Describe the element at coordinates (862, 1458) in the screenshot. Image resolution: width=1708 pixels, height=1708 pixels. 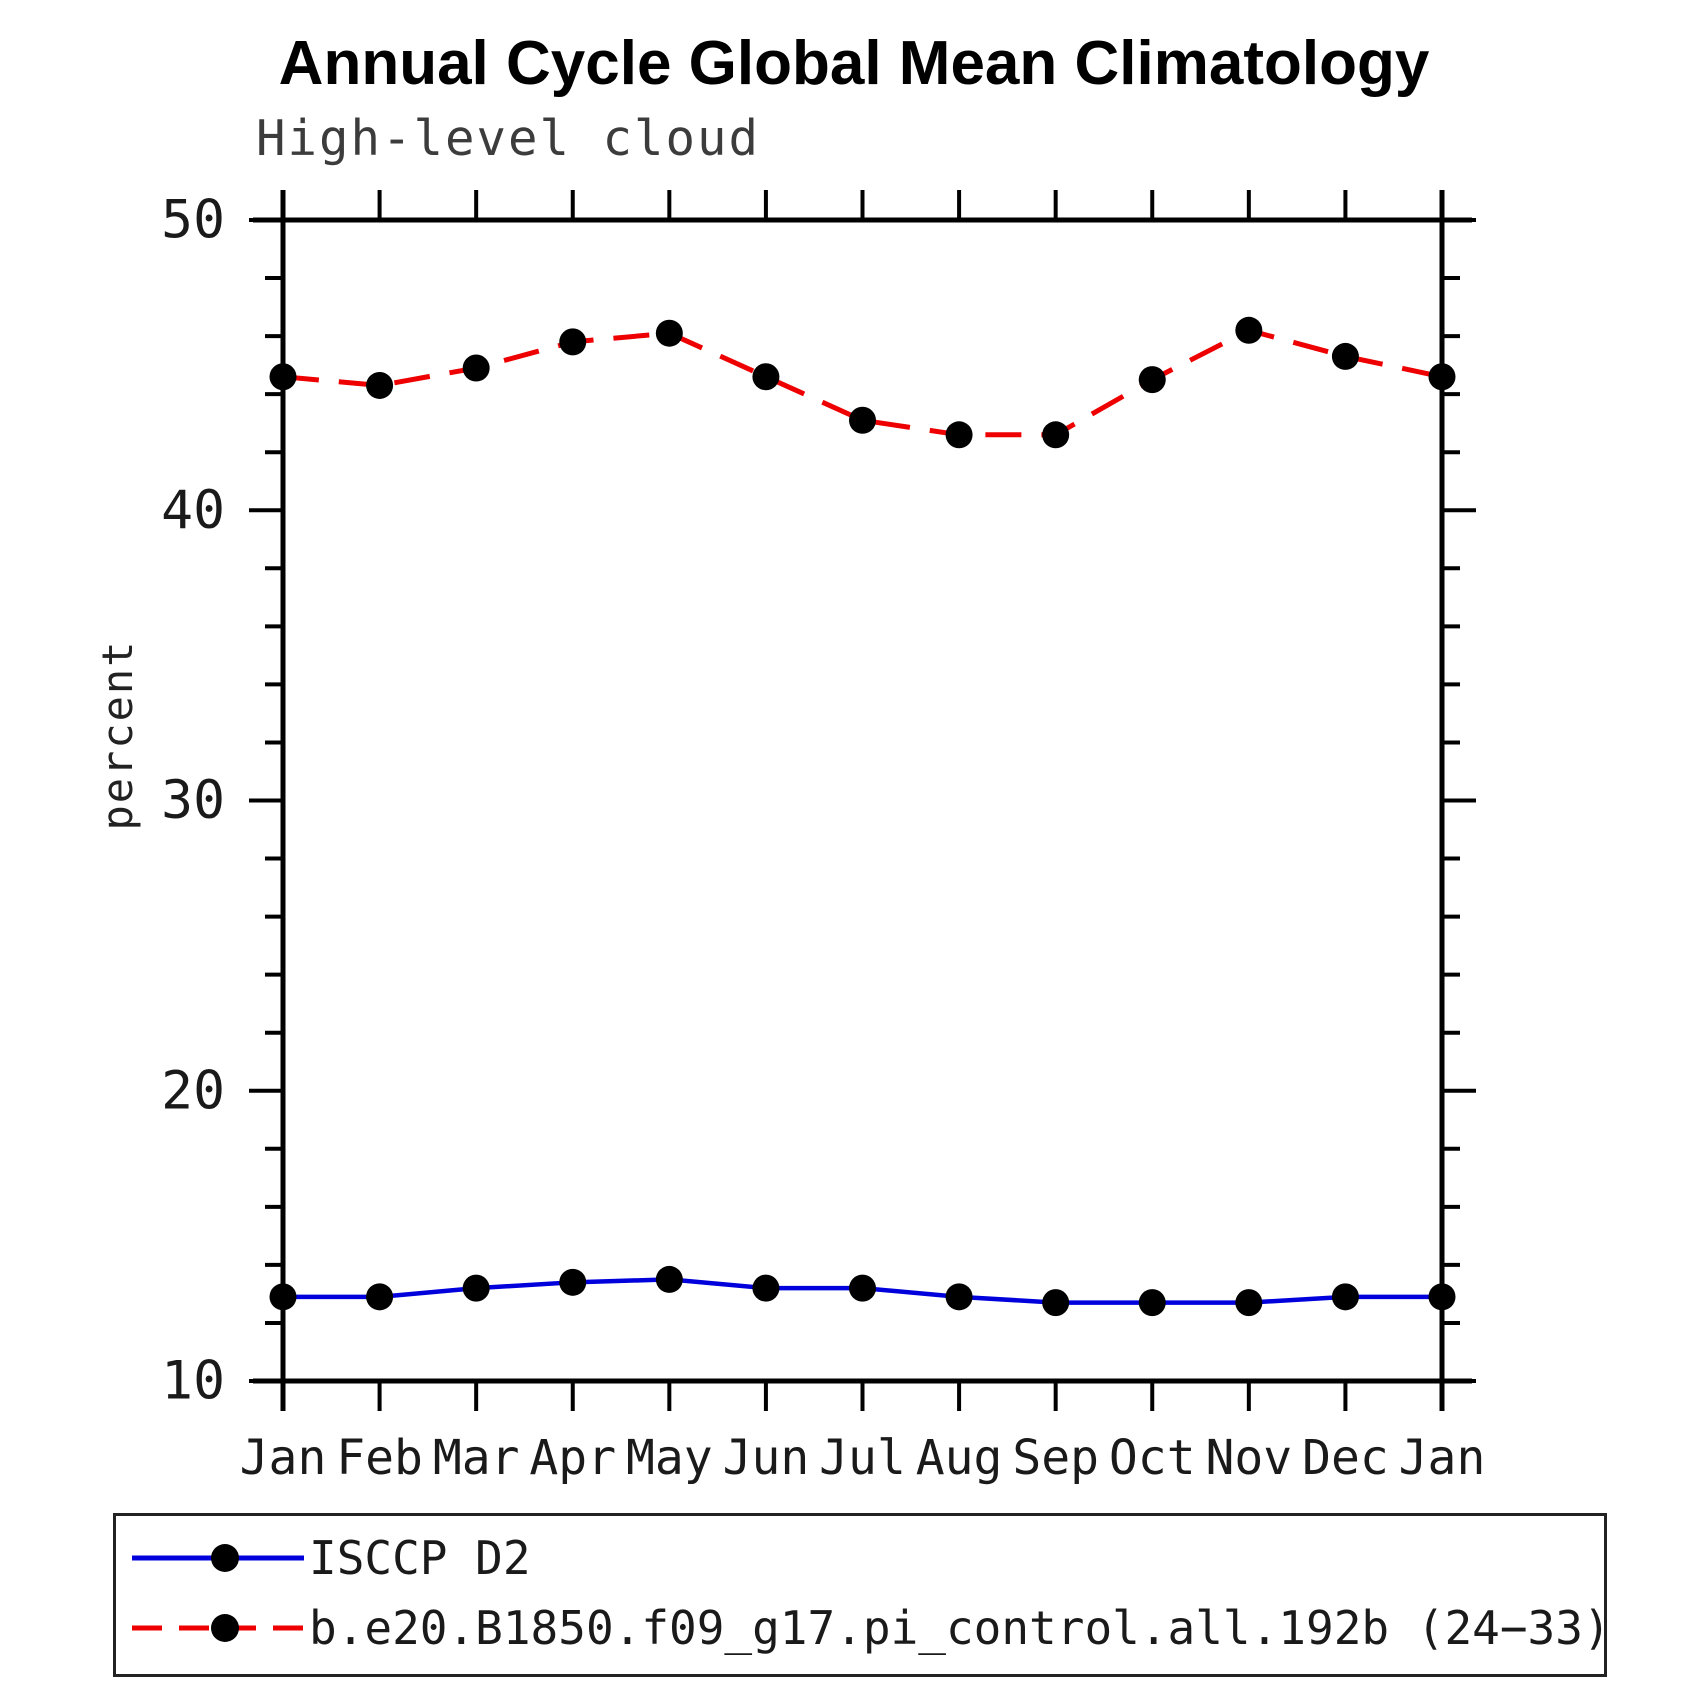
I see `x-tick-label: Jul` at that location.